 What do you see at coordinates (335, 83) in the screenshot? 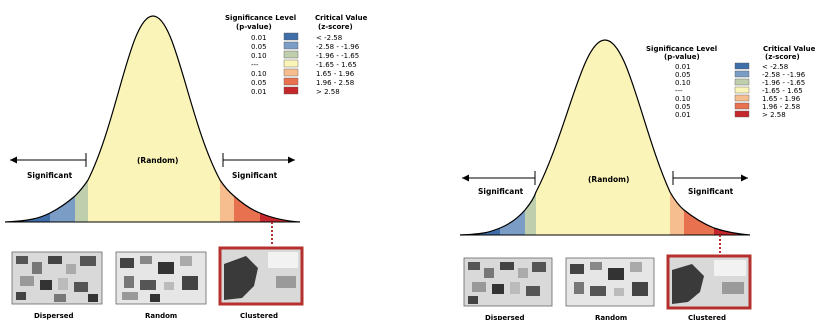
I see `legend-z-value: 1.96 - 2.58` at bounding box center [335, 83].